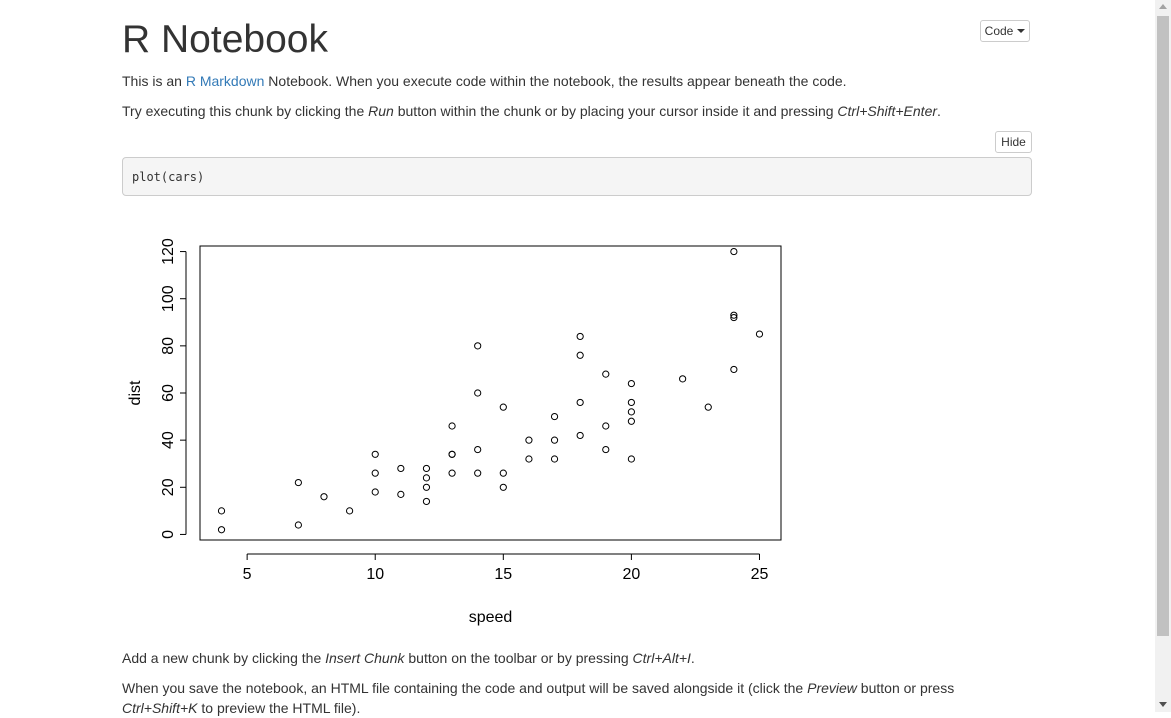 This screenshot has height=718, width=1171. Describe the element at coordinates (503, 574) in the screenshot. I see `x-tick-label: 15` at that location.